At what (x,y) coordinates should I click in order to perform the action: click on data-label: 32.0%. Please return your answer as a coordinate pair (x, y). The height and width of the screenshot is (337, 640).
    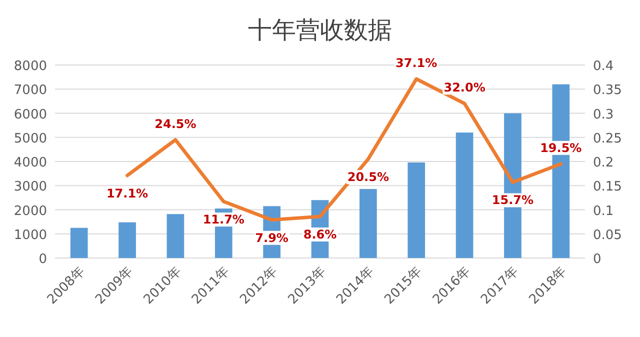
    Looking at the image, I should click on (465, 87).